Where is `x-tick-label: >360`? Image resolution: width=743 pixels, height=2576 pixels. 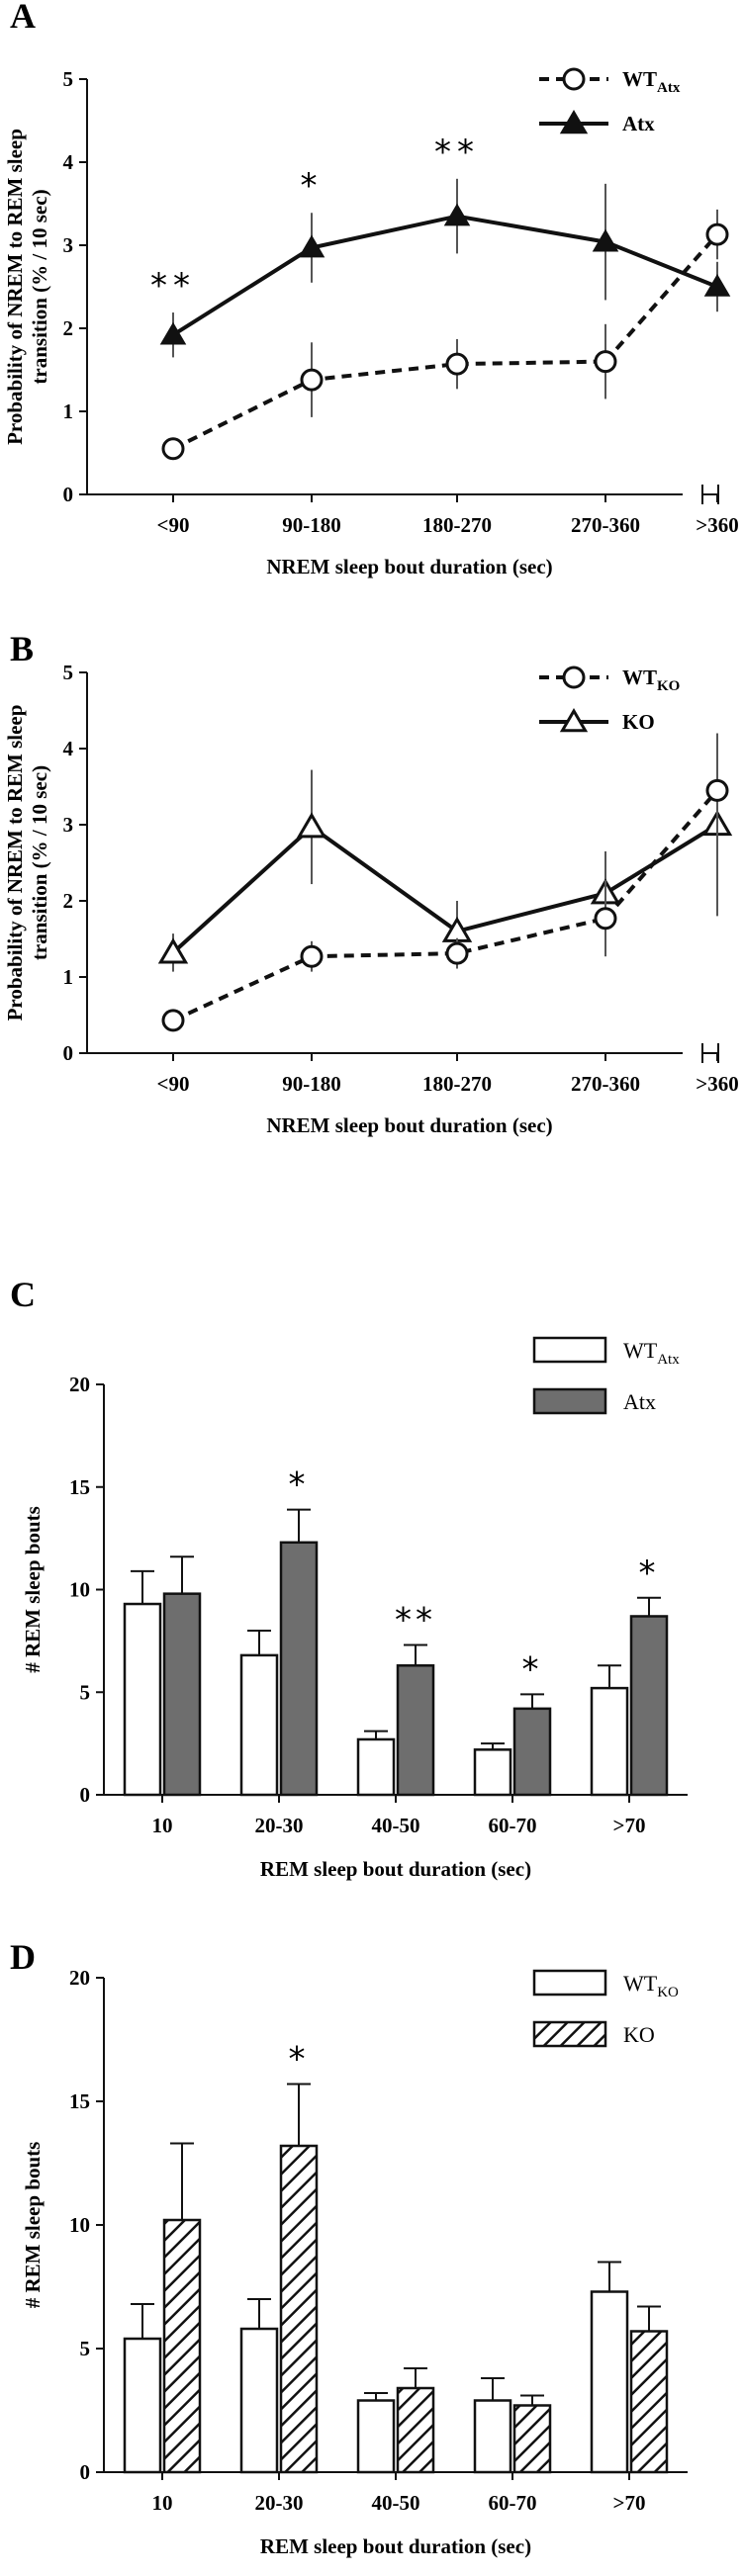 x-tick-label: >360 is located at coordinates (717, 525).